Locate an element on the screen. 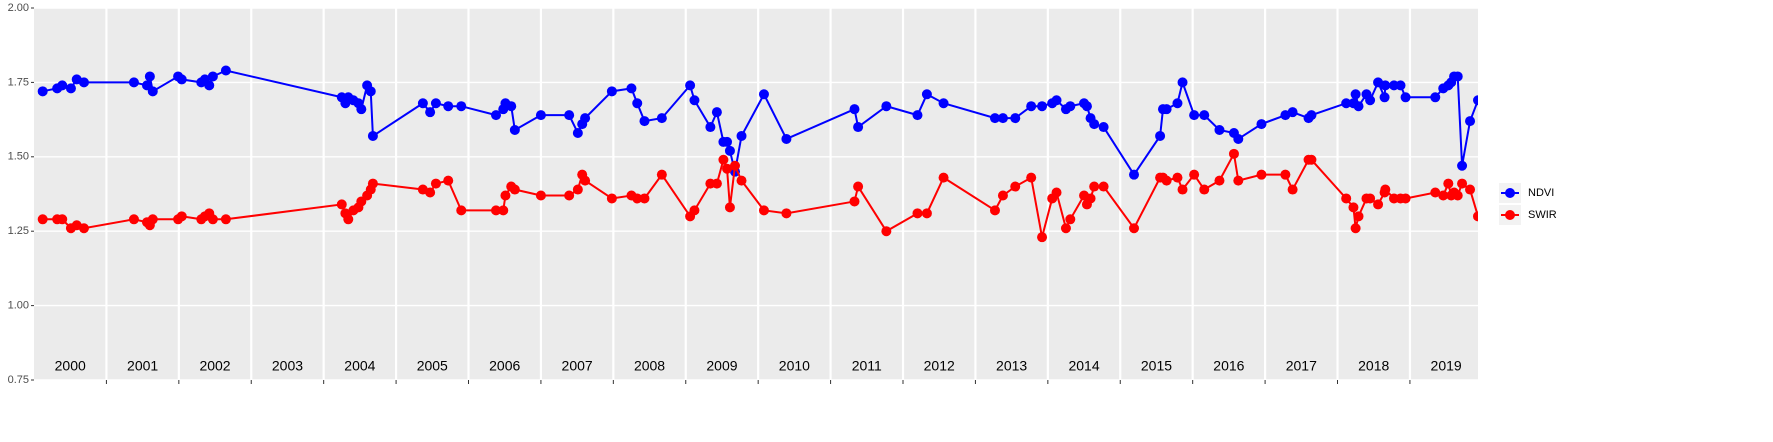  x-tick-label: 2012 is located at coordinates (939, 366).